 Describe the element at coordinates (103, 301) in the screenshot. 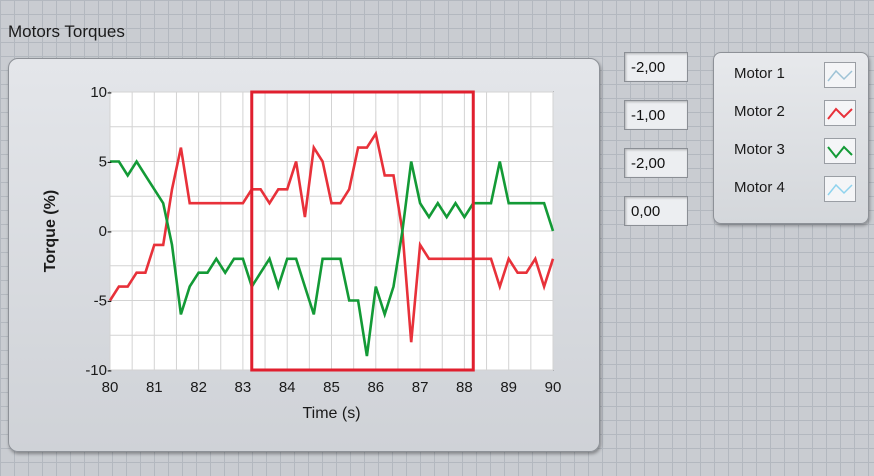

I see `y-tick-label: -5-` at that location.